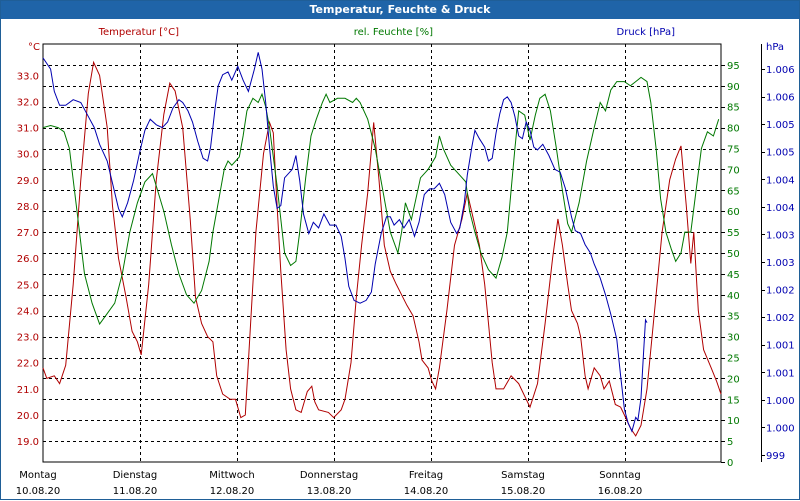 This screenshot has width=800, height=501. Describe the element at coordinates (28, 102) in the screenshot. I see `temperature-tick-label: 32.0` at that location.